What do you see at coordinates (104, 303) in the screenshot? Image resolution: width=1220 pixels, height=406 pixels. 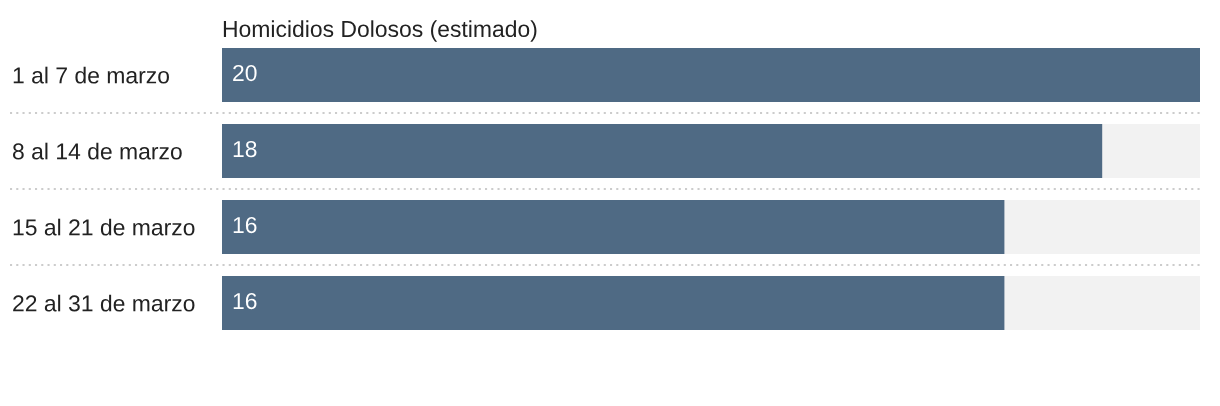 I see `y-tick-label: 22 al 31 de marzo` at bounding box center [104, 303].